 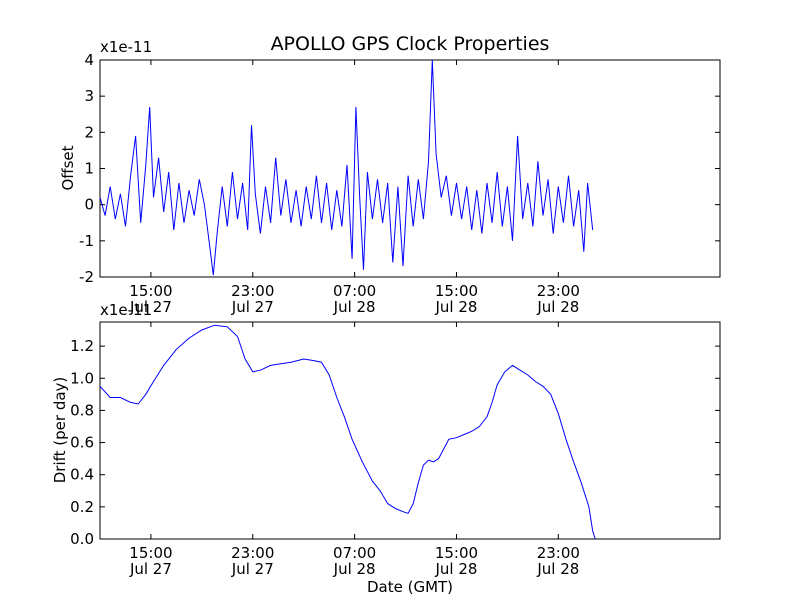 I want to click on drift-y-tick-label: 1.0, so click(x=82, y=378).